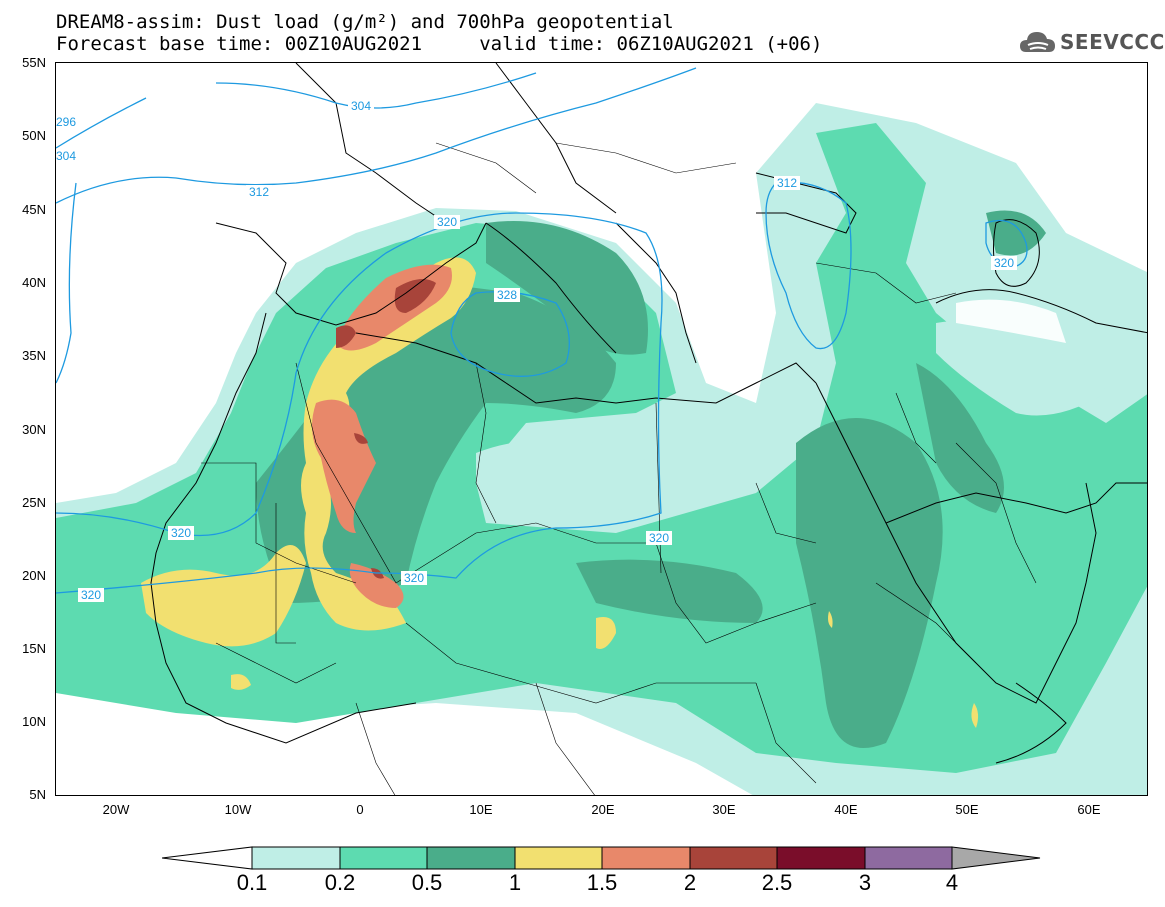 The height and width of the screenshot is (907, 1165). What do you see at coordinates (602, 882) in the screenshot?
I see `colorbar-label: 1.5` at bounding box center [602, 882].